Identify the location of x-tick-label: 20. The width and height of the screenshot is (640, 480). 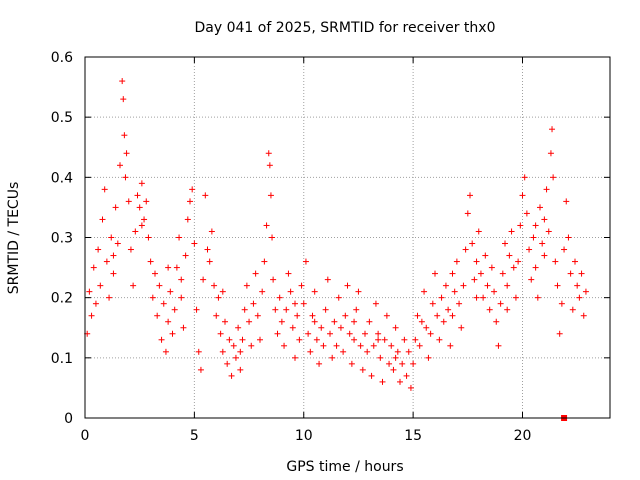
(523, 436).